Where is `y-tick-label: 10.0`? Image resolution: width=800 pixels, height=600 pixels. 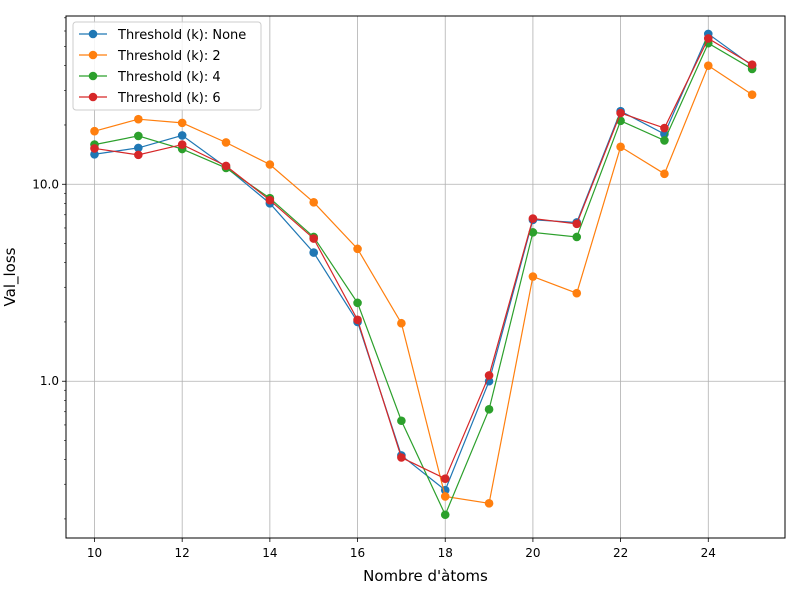 y-tick-label: 10.0 is located at coordinates (45, 184).